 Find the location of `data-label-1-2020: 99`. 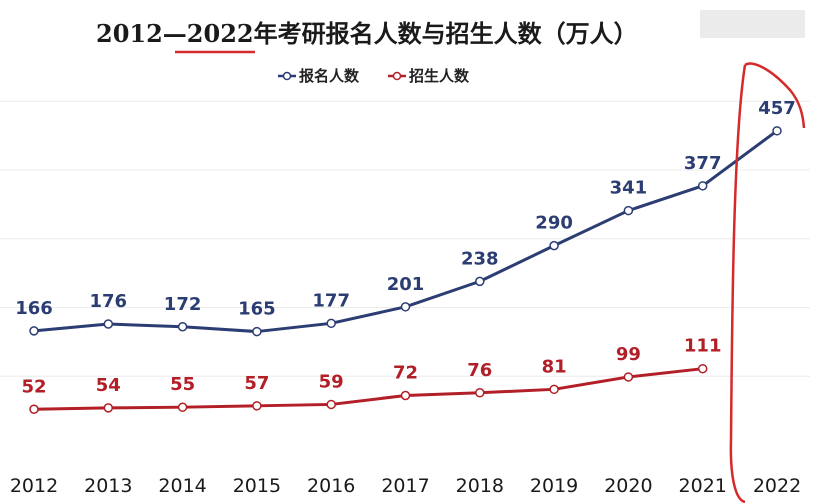

data-label-1-2020: 99 is located at coordinates (628, 354).